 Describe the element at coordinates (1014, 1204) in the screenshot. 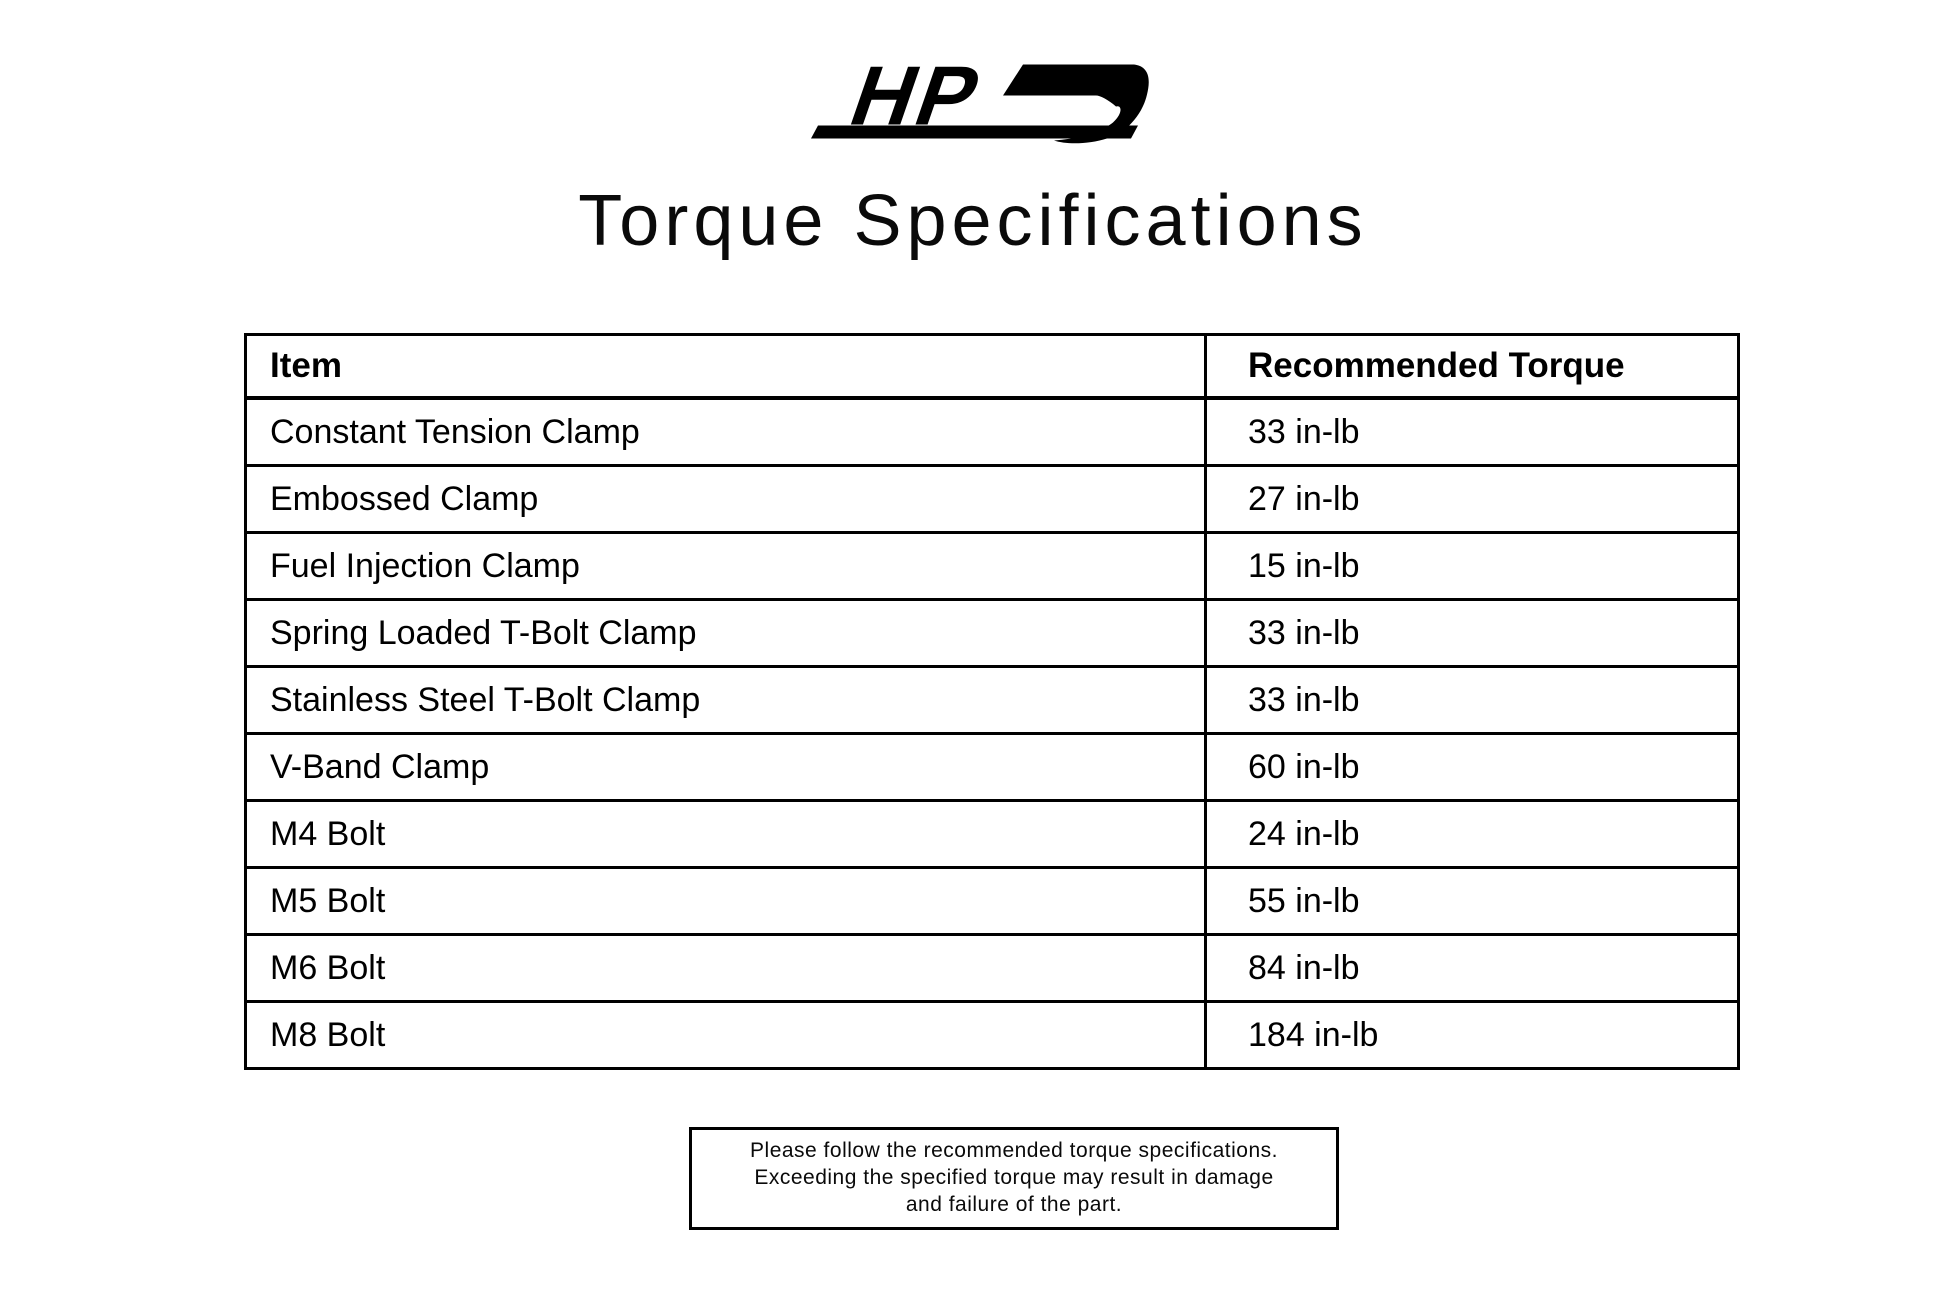

I see `note-line-3: and failure of the part.` at that location.